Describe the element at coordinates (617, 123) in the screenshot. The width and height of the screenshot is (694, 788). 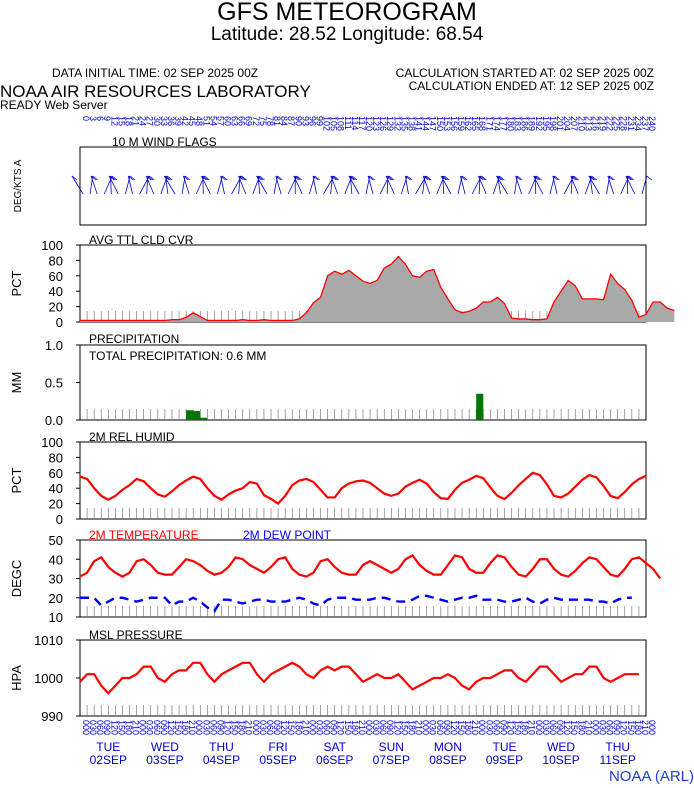
I see `x-hour-label-top: 225` at that location.